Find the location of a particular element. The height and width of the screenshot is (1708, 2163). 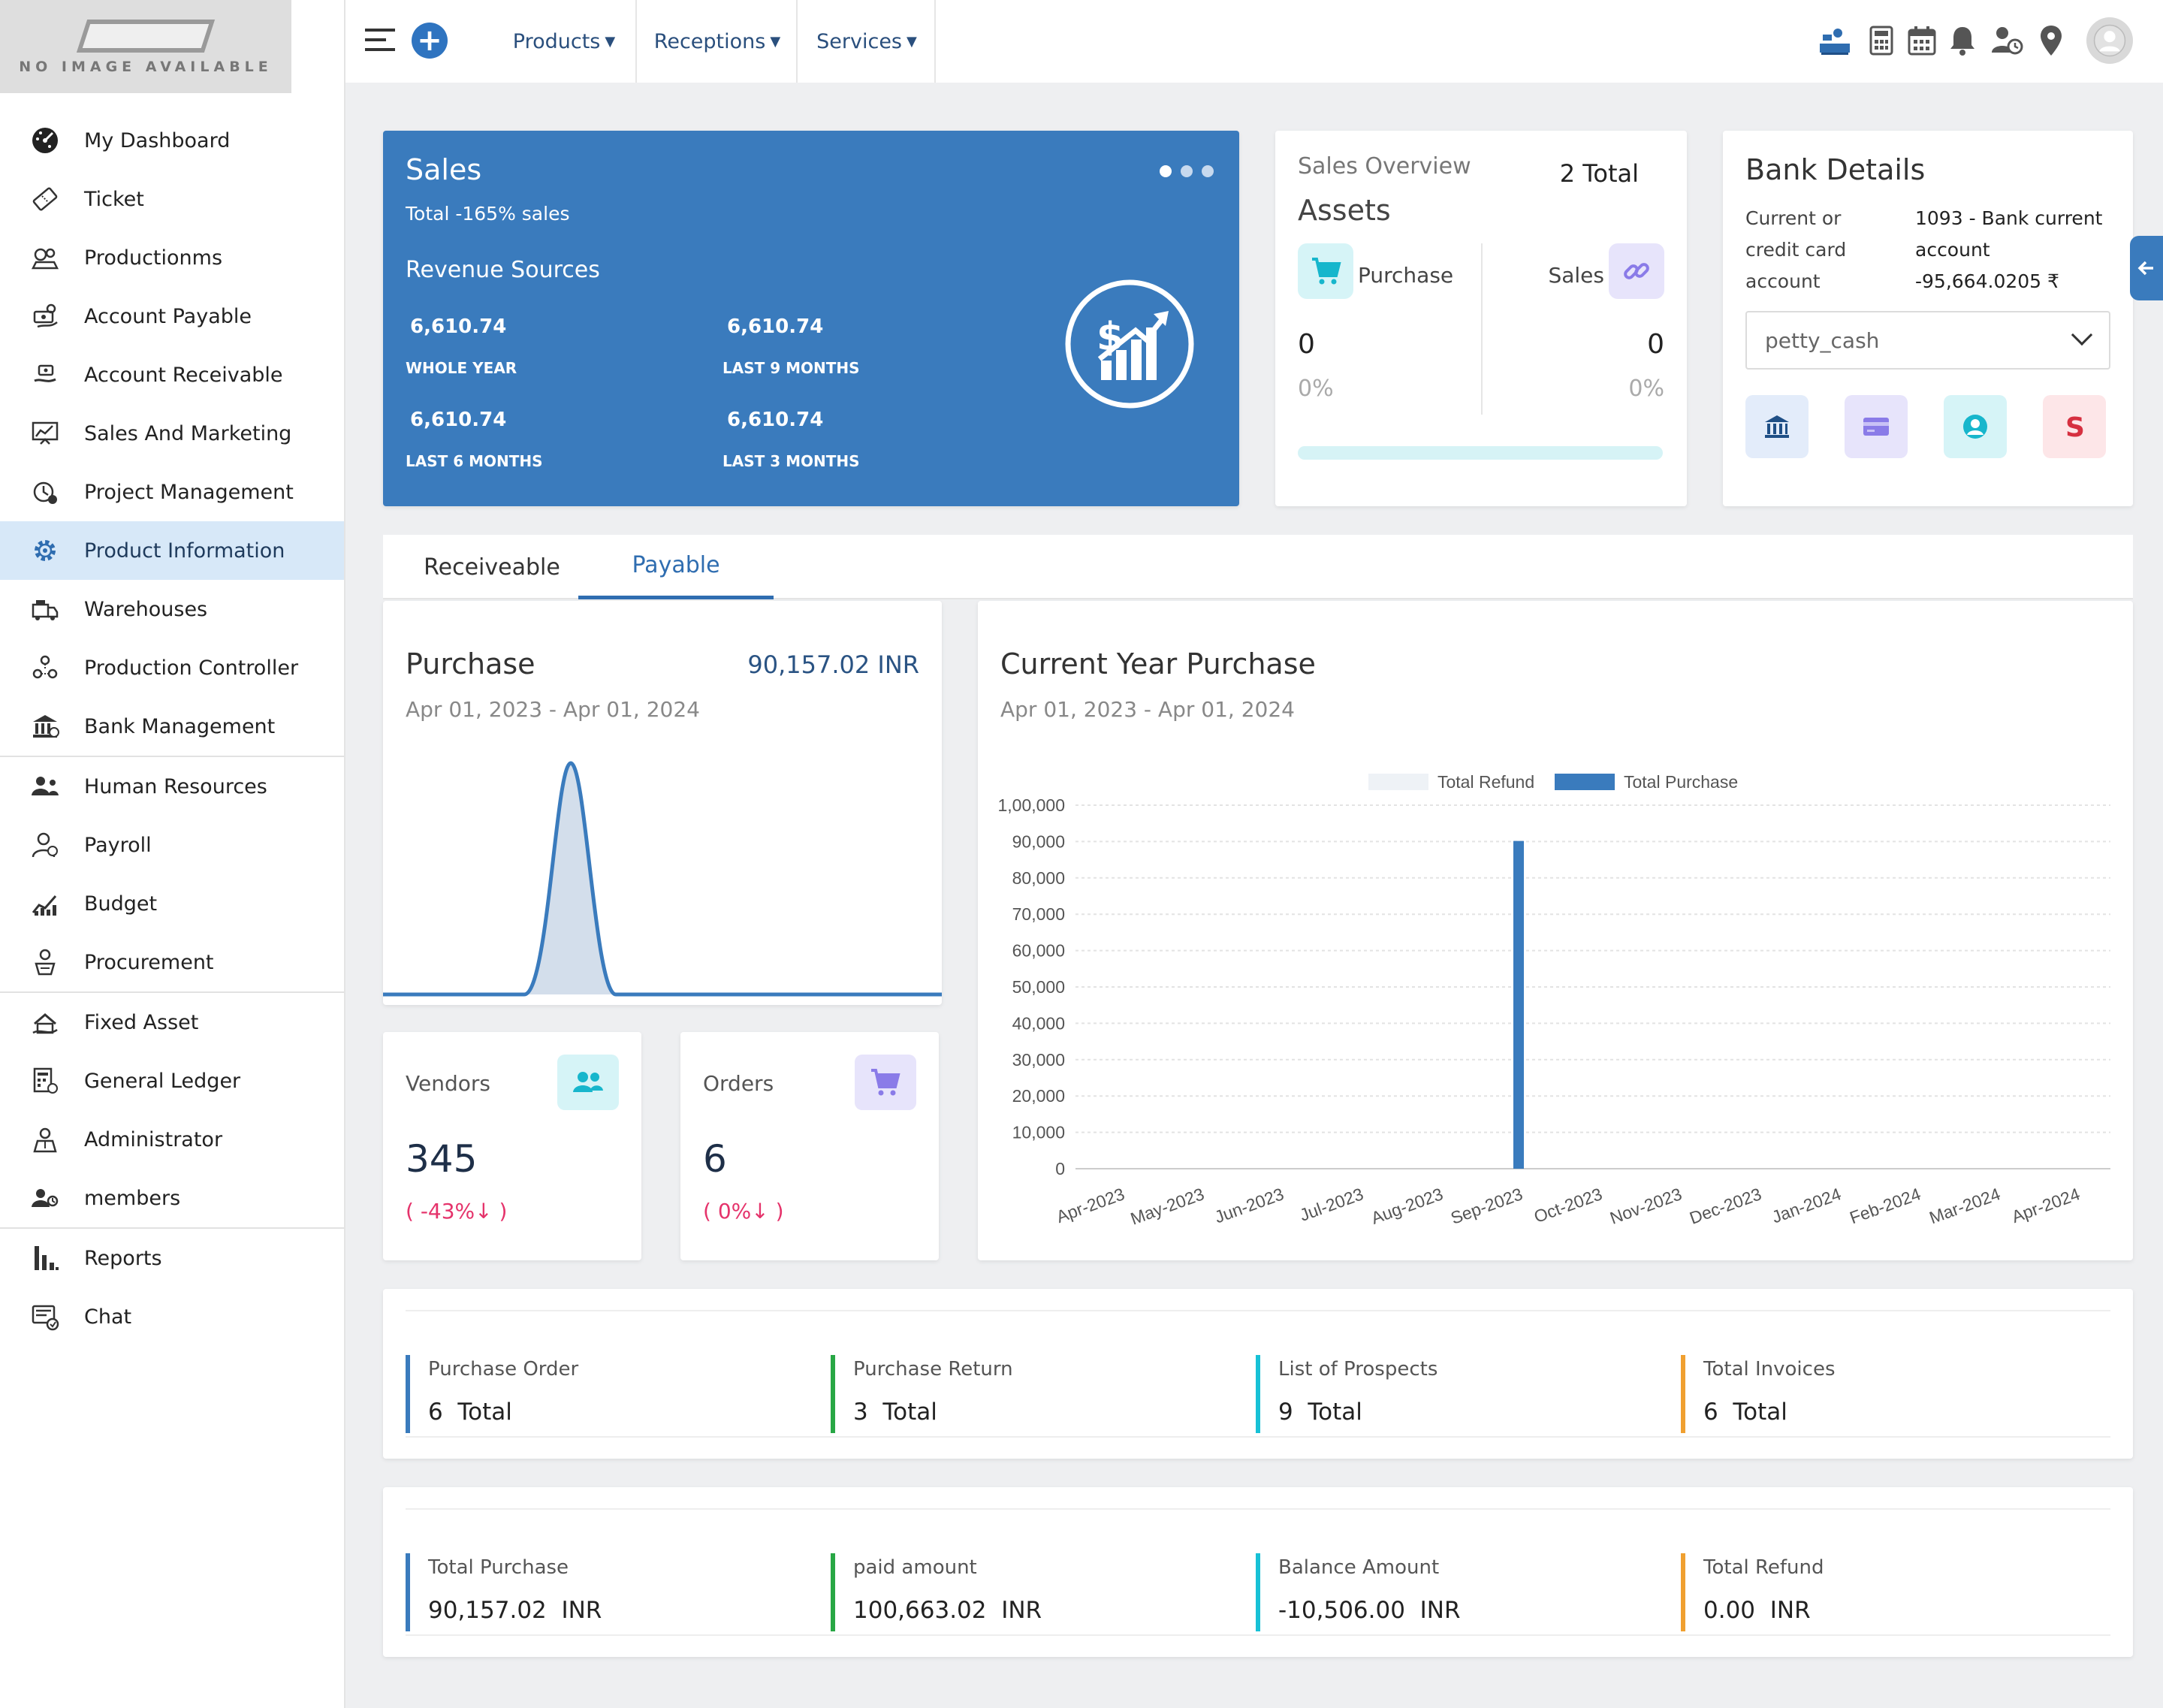

collapse-panel-button is located at coordinates (2146, 268).